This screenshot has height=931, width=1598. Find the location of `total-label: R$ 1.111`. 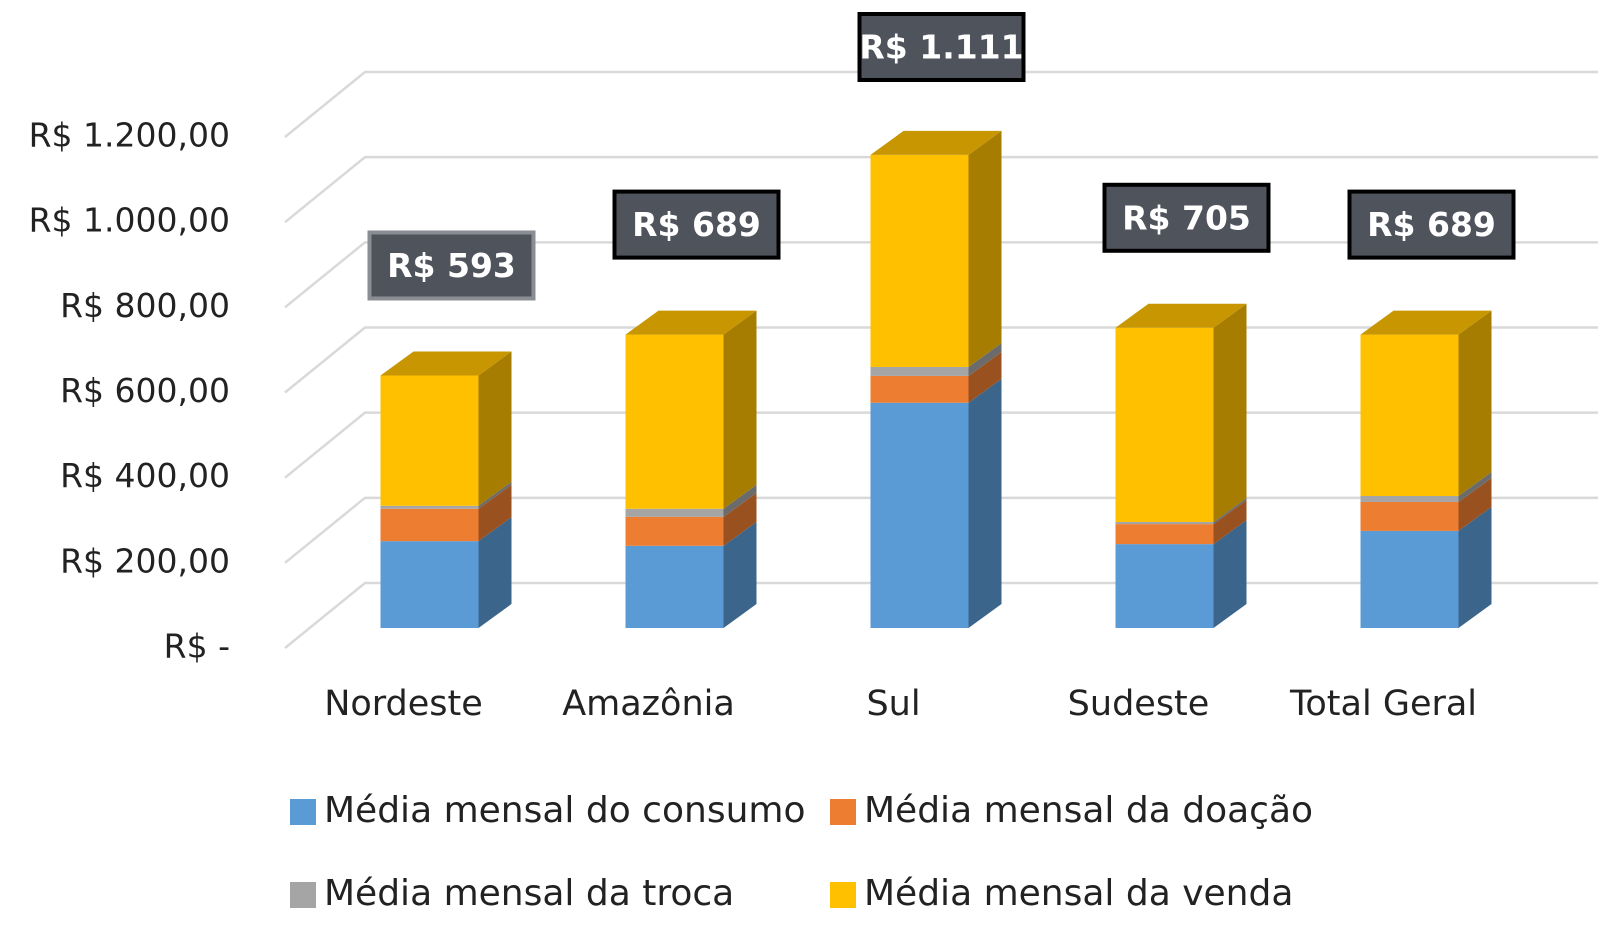

total-label: R$ 1.111 is located at coordinates (941, 47).